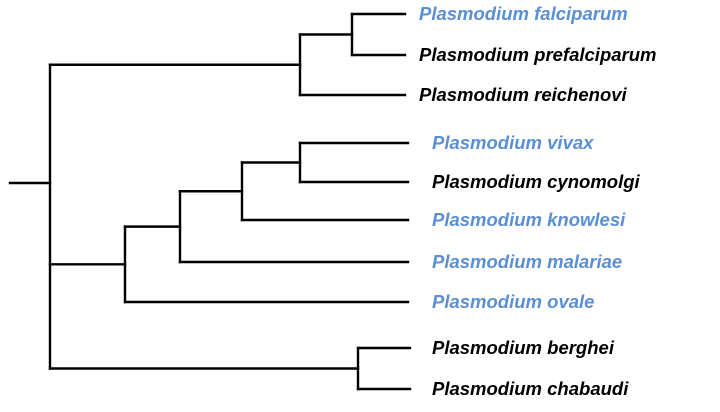 This screenshot has height=412, width=720. Describe the element at coordinates (523, 347) in the screenshot. I see `taxon-label-berghei: Plasmodium berghei` at that location.